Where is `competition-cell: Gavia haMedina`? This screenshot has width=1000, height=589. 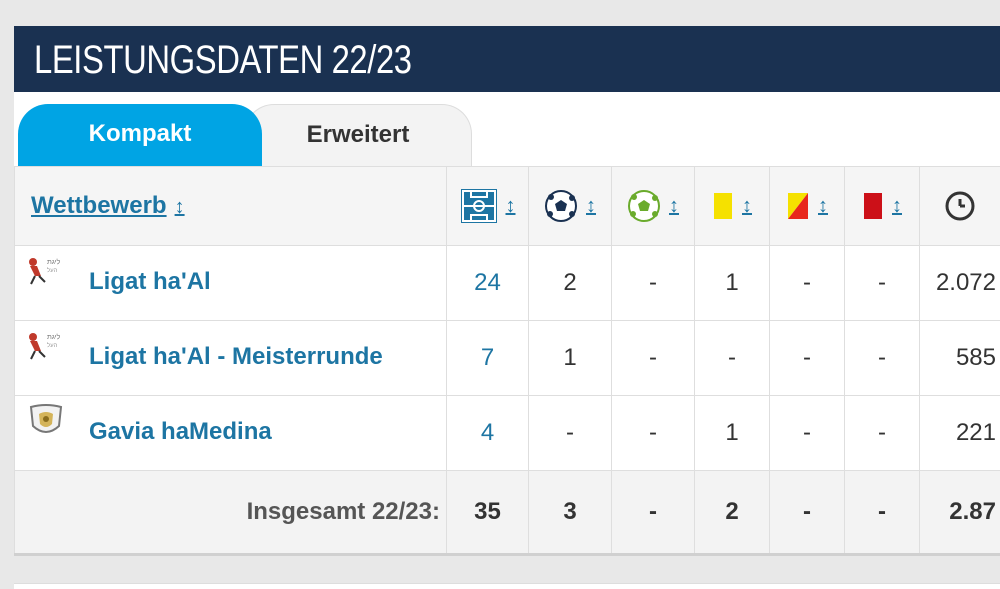
competition-cell: Gavia haMedina is located at coordinates (230, 433).